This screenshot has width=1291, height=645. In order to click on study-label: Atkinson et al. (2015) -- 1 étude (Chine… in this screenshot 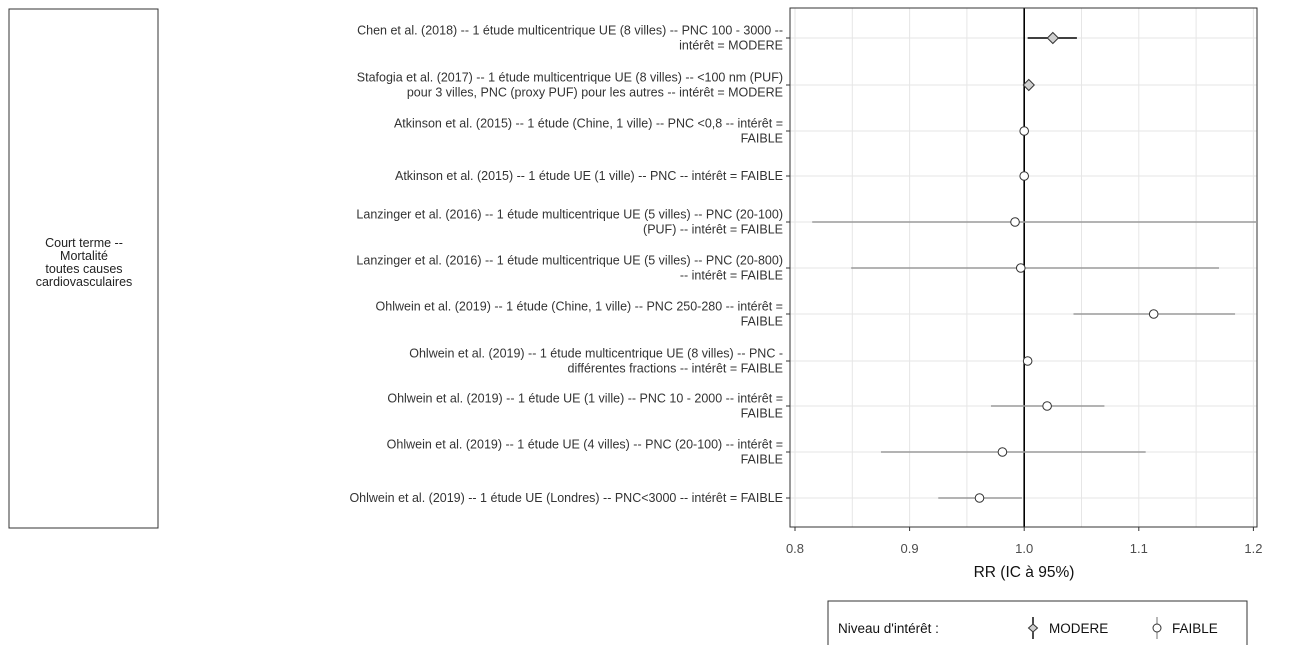, I will do `click(588, 124)`.